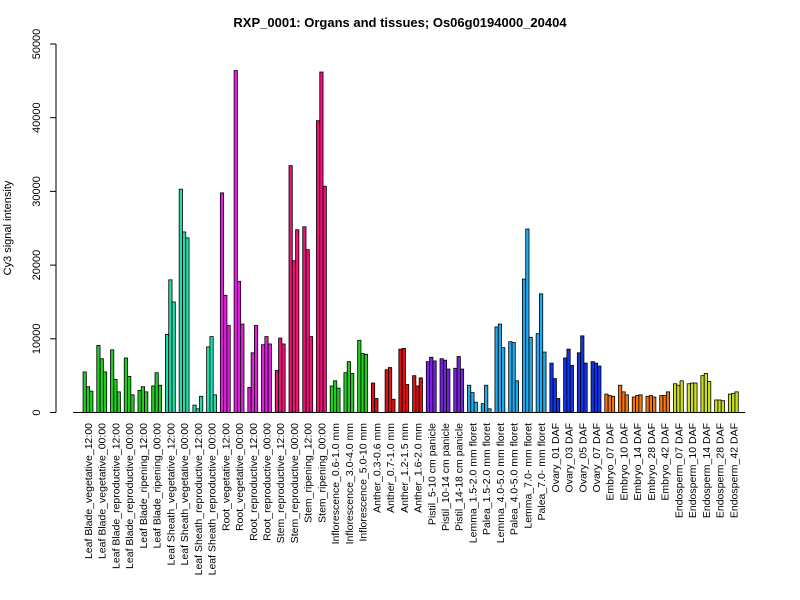  Describe the element at coordinates (322, 473) in the screenshot. I see `x-category-label: Stem_ripening_00:00` at that location.